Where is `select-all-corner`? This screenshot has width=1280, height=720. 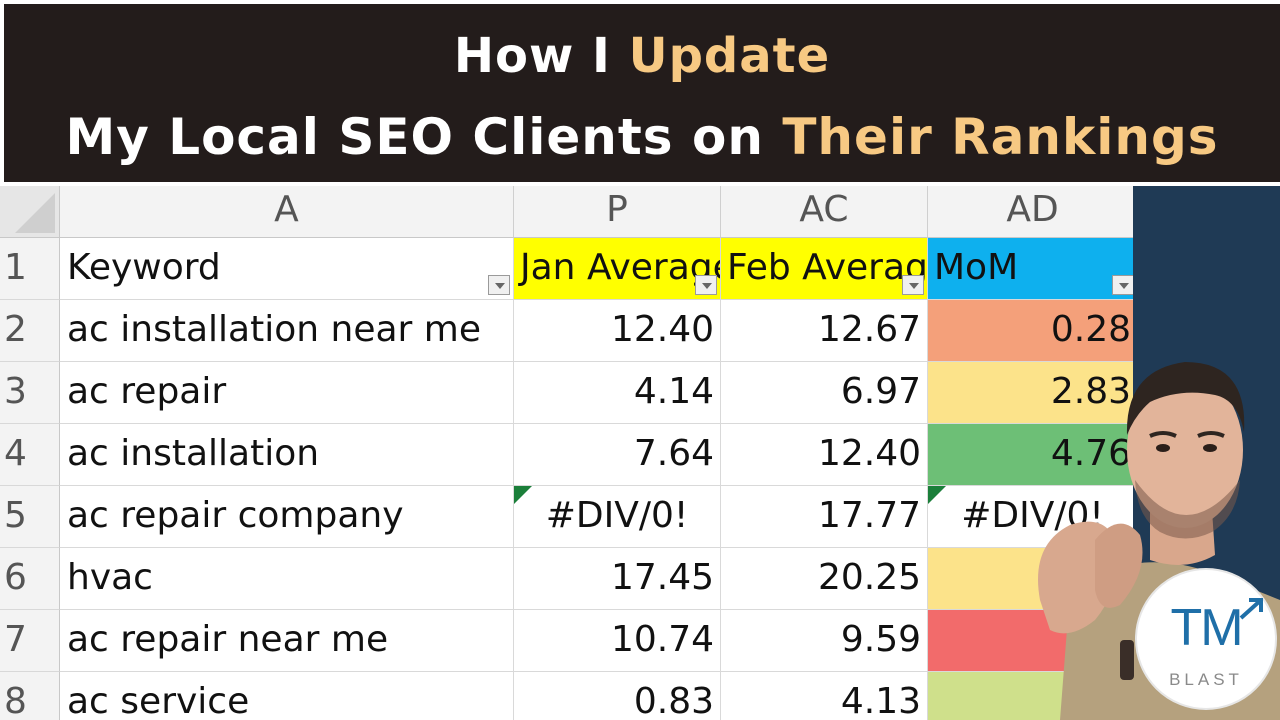 select-all-corner is located at coordinates (30, 212).